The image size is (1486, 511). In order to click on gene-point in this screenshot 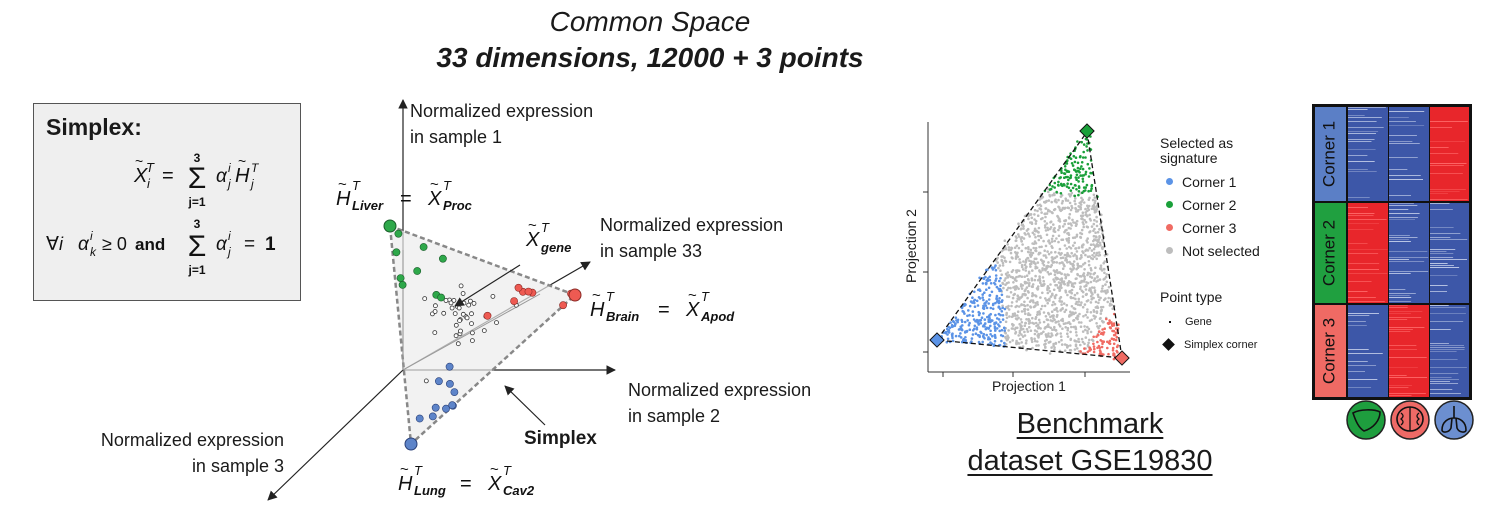, I will do `click(471, 314)`.